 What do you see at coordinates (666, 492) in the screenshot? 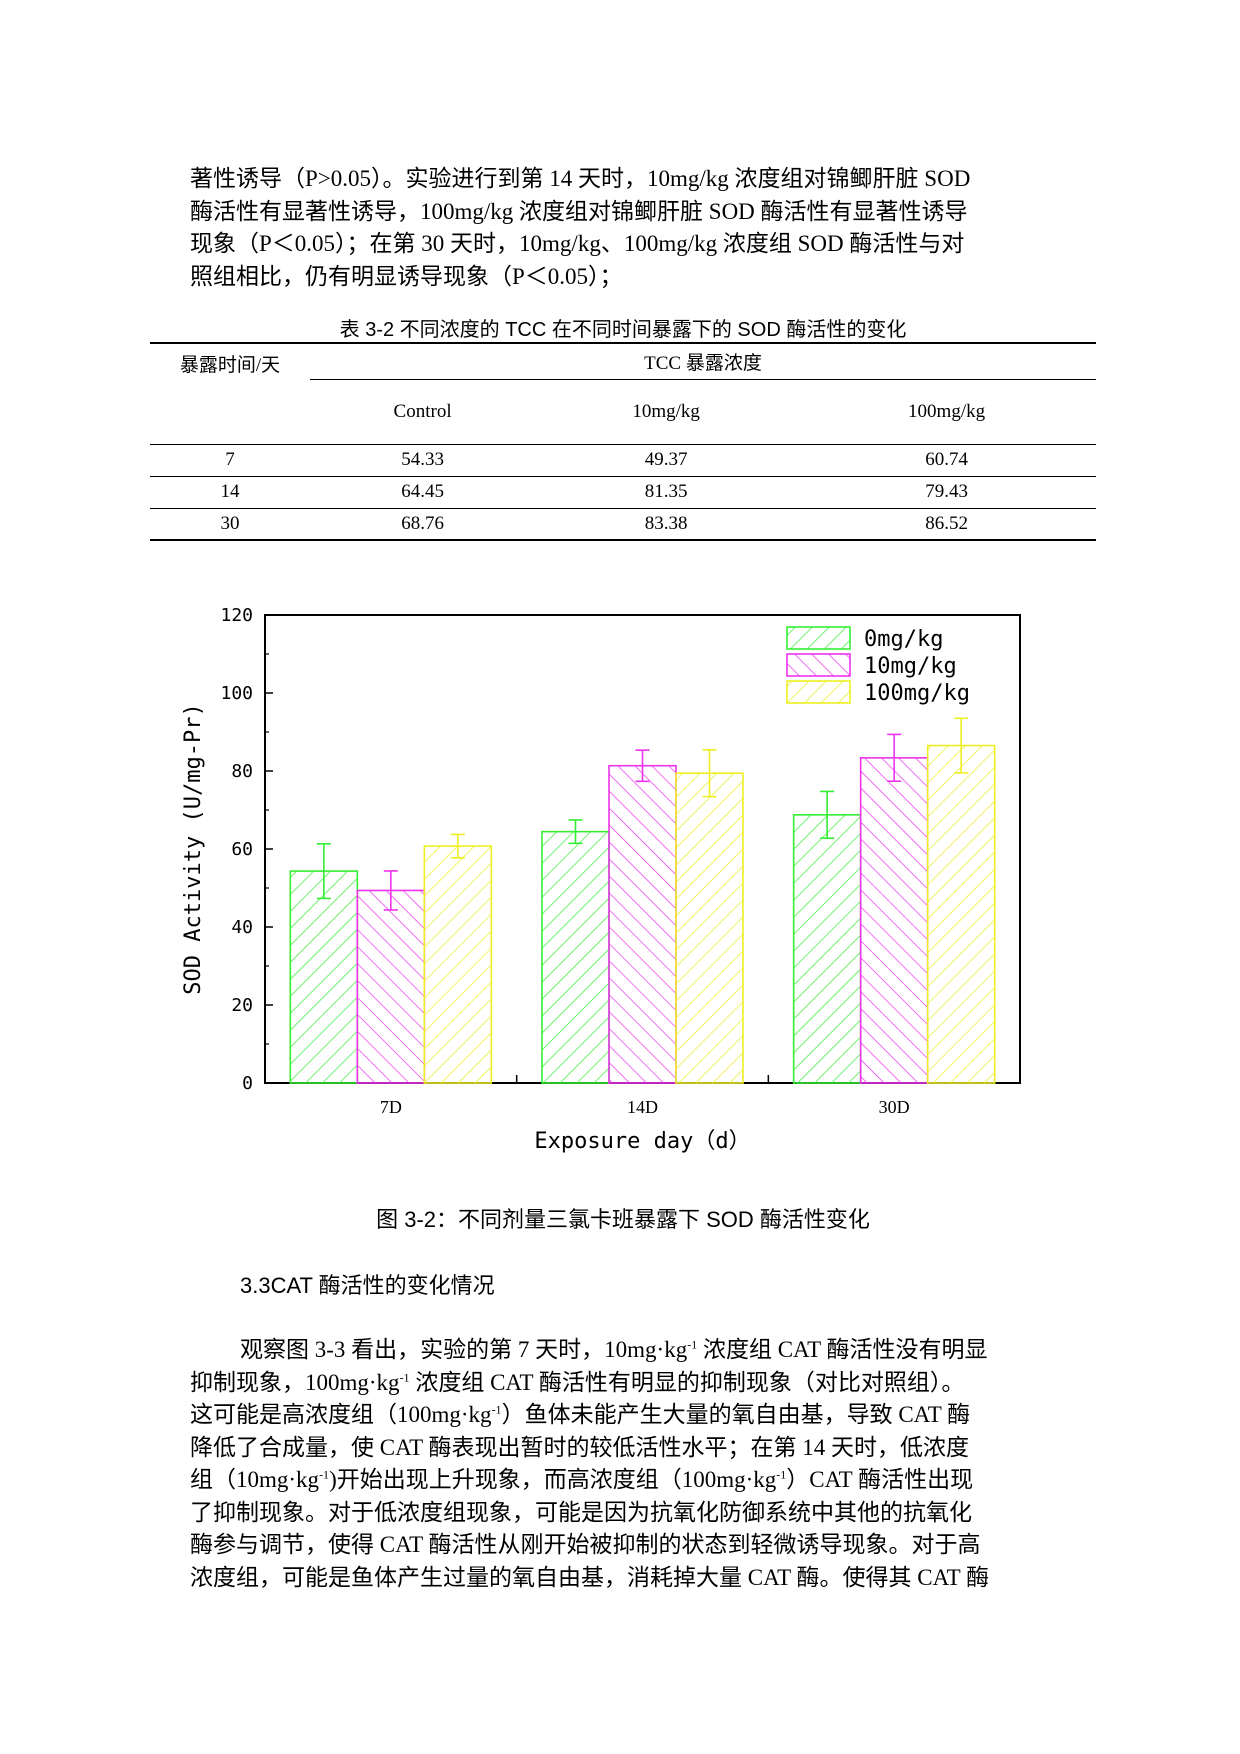
I see `table-cell: 81.35` at bounding box center [666, 492].